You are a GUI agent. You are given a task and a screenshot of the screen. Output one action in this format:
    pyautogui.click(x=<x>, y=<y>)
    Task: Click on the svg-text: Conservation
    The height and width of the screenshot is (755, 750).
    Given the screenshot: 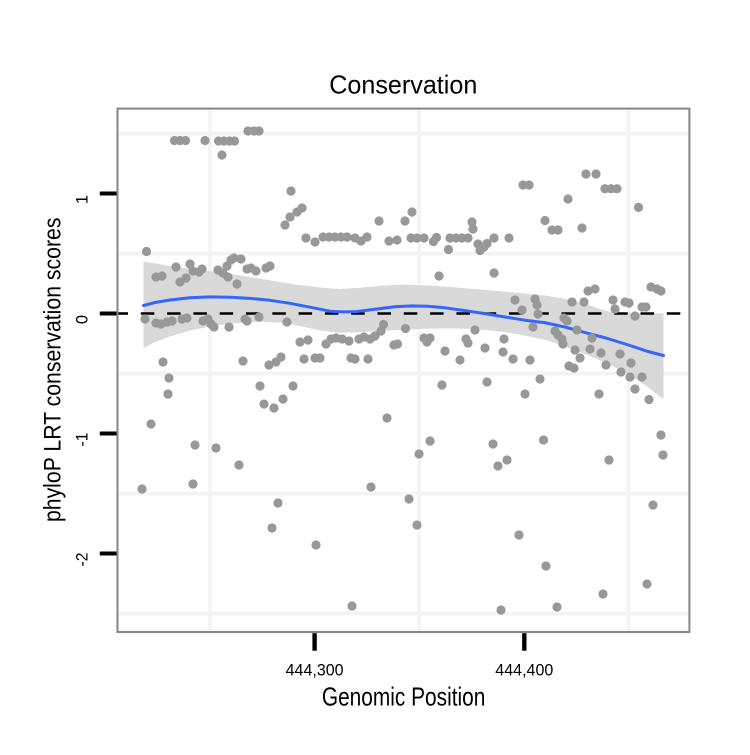 What is the action you would take?
    pyautogui.click(x=403, y=85)
    